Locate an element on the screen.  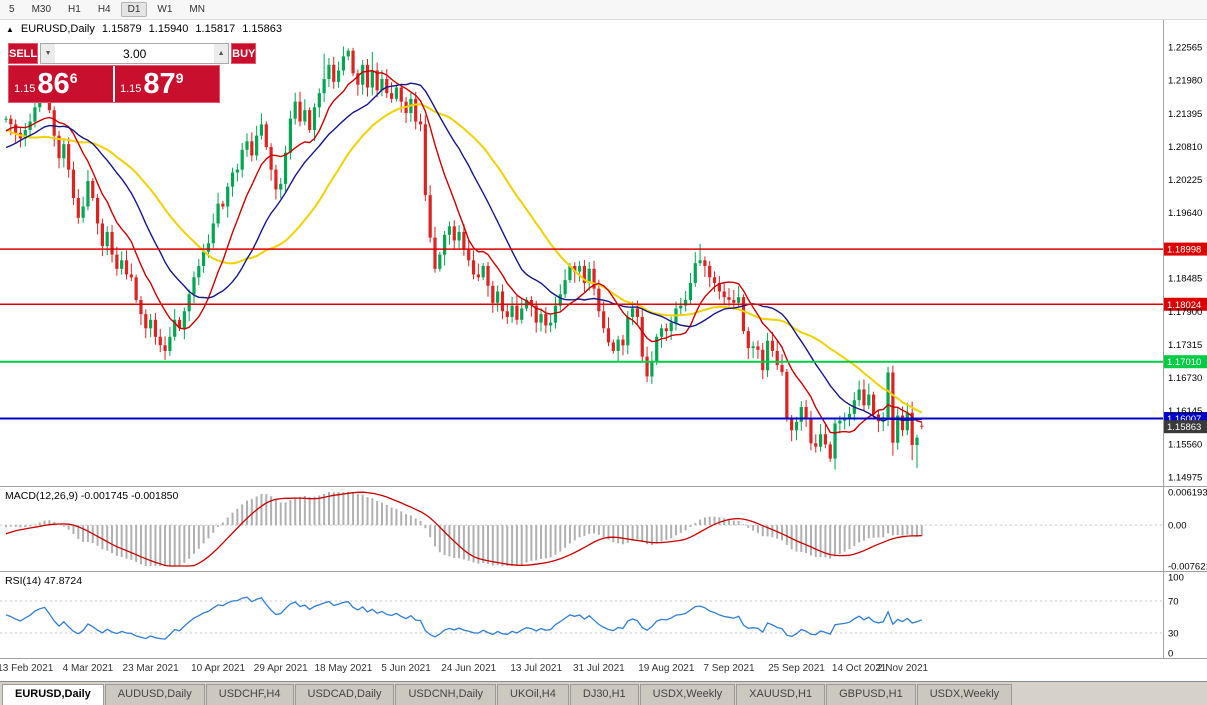
sell-price-display: 1.15 86 6 is located at coordinates (61, 84).